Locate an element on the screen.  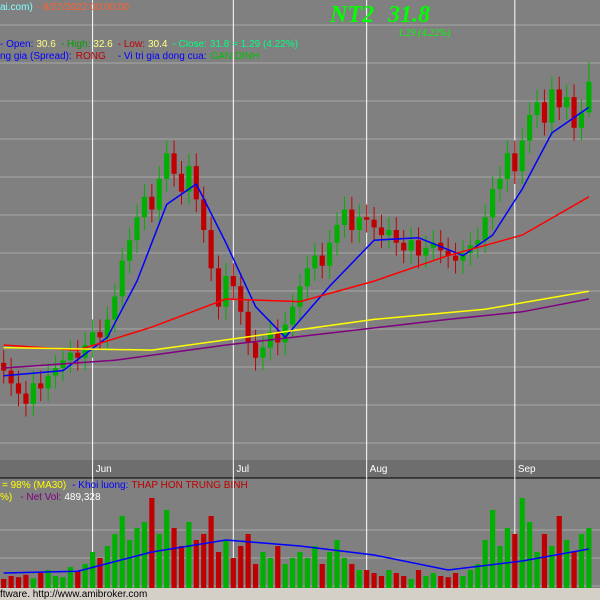
netvol: 489,328 is located at coordinates (82, 497).